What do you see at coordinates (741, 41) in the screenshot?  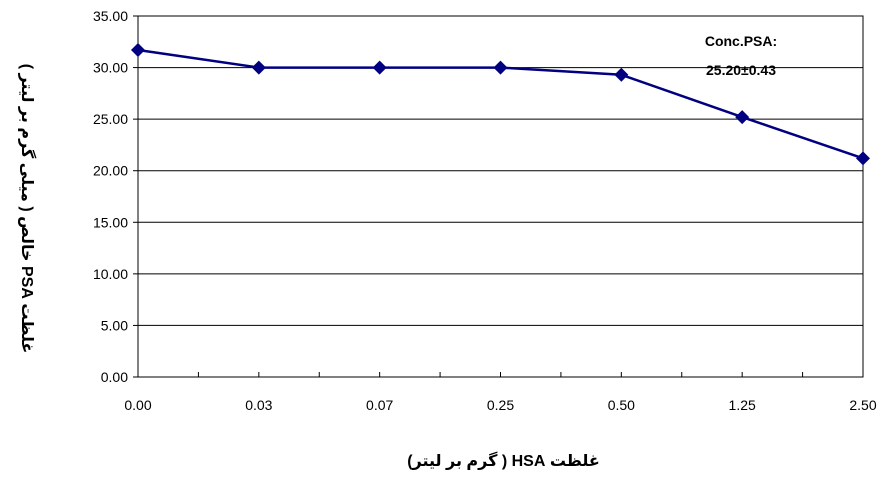 I see `annotation-line-1: Conc.PSA:` at bounding box center [741, 41].